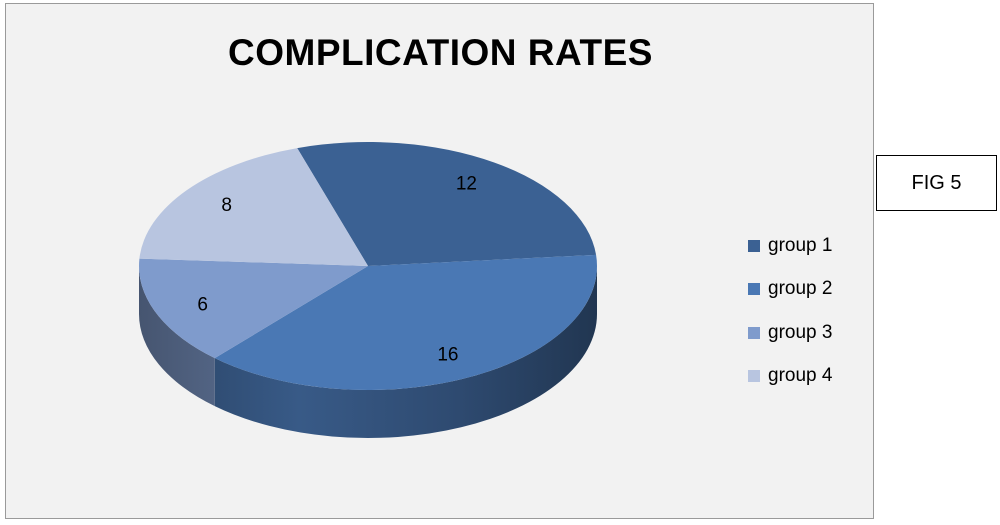  I want to click on data-label-group-2: 16, so click(447, 355).